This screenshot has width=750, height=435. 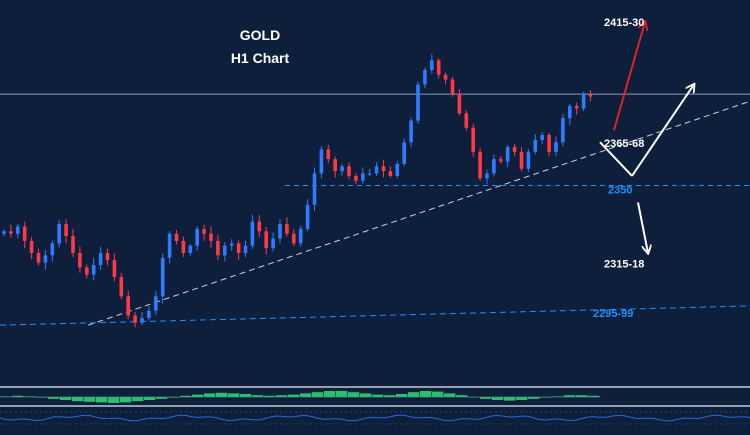 What do you see at coordinates (620, 191) in the screenshot?
I see `level-label-2350: 2350` at bounding box center [620, 191].